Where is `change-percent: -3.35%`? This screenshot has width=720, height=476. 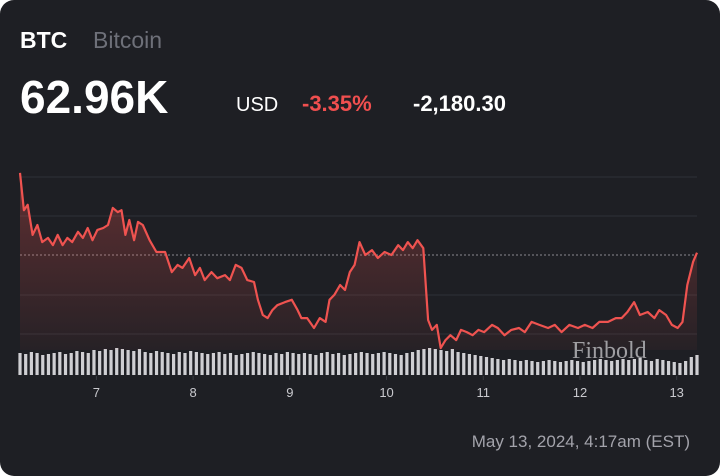
change-percent: -3.35% is located at coordinates (337, 103).